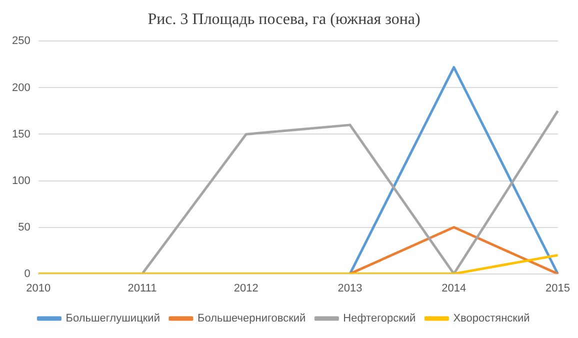 The height and width of the screenshot is (338, 578). What do you see at coordinates (284, 19) in the screenshot?
I see `chart-title: Рис. 3 Площадь посева, га (южная зона)` at bounding box center [284, 19].